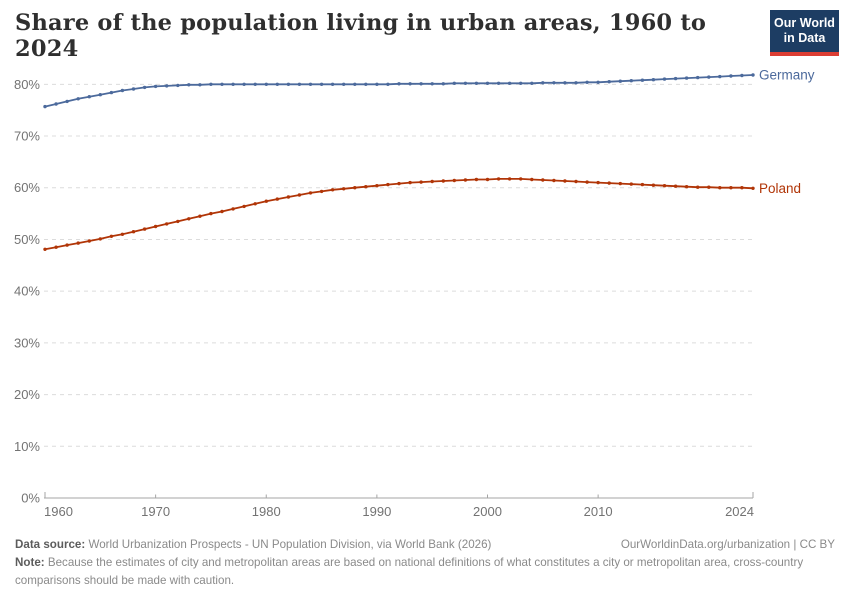 The width and height of the screenshot is (850, 600). What do you see at coordinates (376, 511) in the screenshot?
I see `x-axis-label-1990: 1990` at bounding box center [376, 511].